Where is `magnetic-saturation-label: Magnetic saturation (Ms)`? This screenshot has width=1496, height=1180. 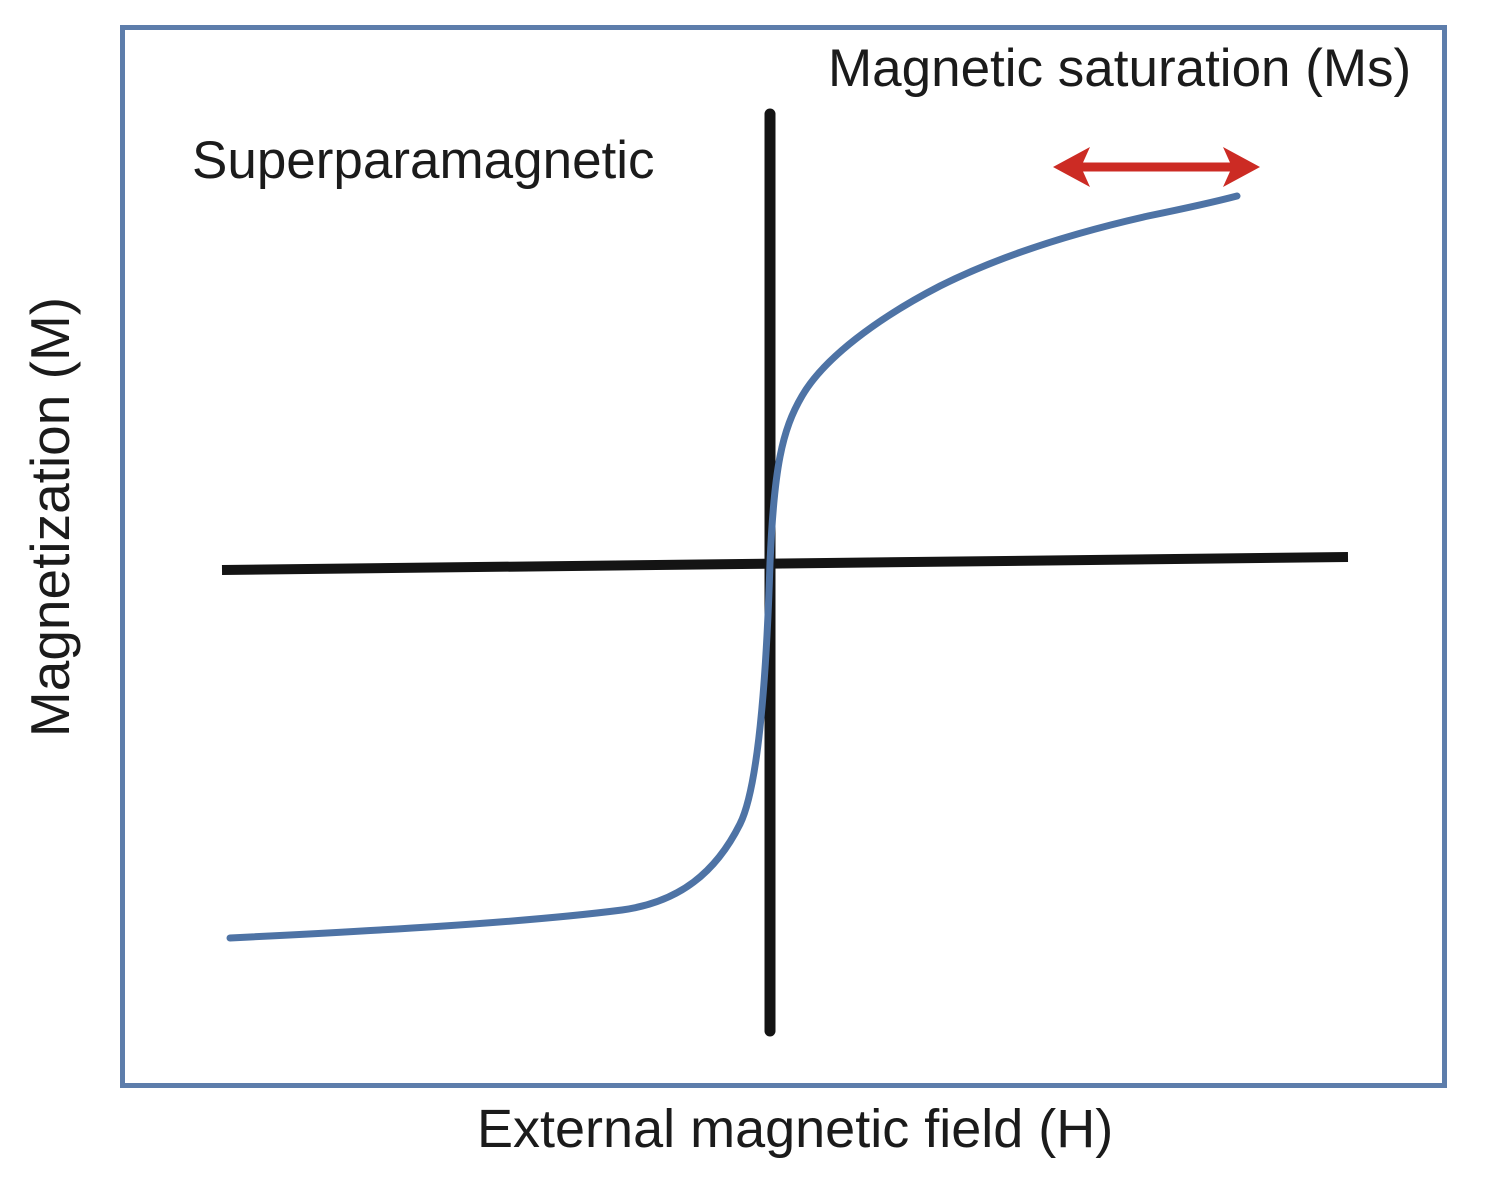 magnetic-saturation-label: Magnetic saturation (Ms) is located at coordinates (1120, 68).